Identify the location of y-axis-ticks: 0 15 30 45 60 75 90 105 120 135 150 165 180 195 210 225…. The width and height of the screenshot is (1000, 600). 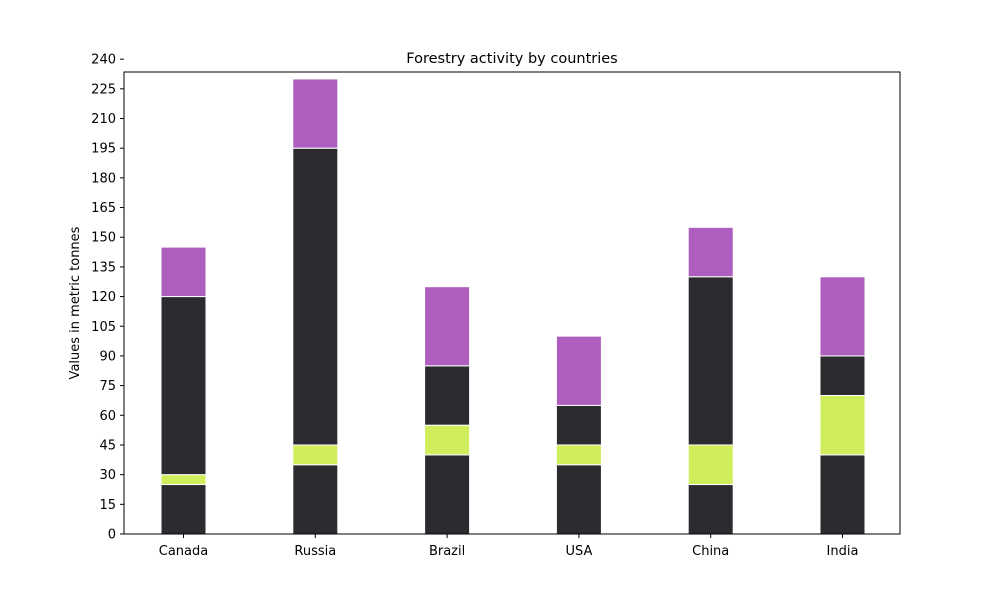
(107, 298).